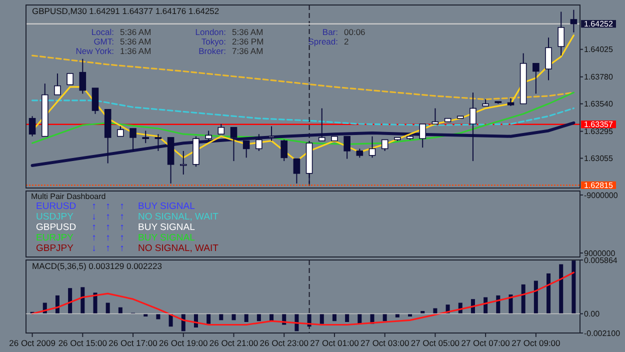 The height and width of the screenshot is (352, 625). I want to click on text: -9000000, so click(601, 195).